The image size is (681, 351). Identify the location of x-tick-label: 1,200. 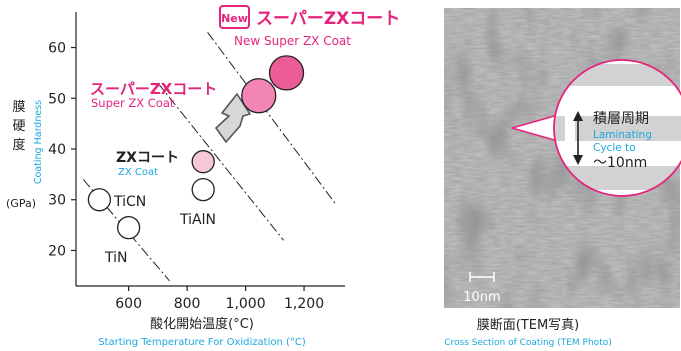
(304, 304).